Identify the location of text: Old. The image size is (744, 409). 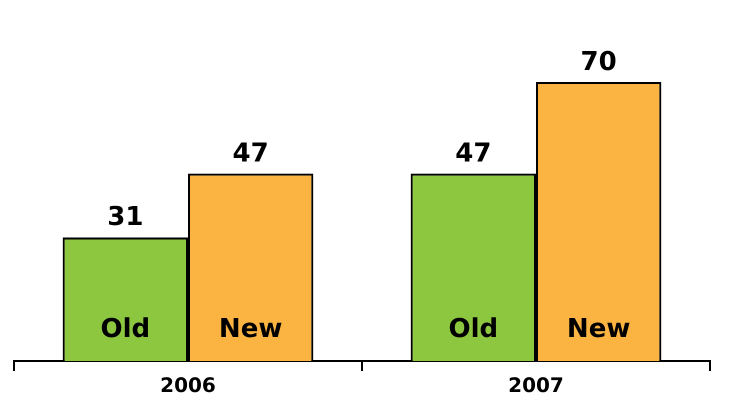
(473, 329).